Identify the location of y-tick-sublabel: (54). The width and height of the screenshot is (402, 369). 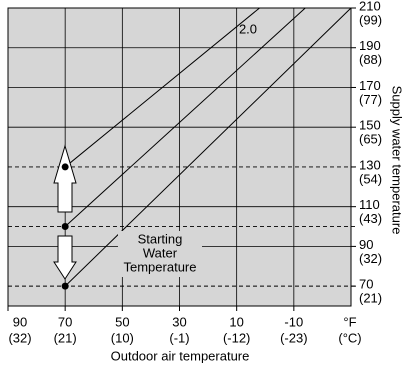
(370, 178).